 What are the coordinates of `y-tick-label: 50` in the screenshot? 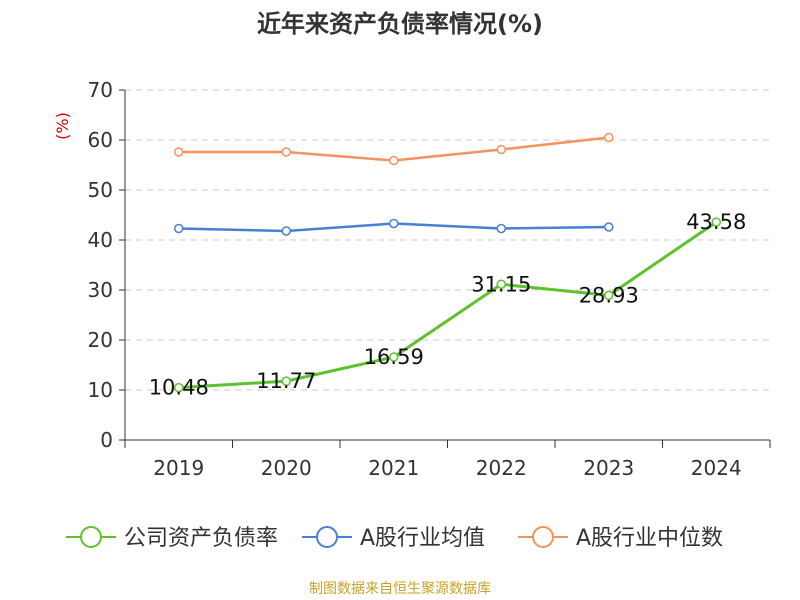 It's located at (100, 190).